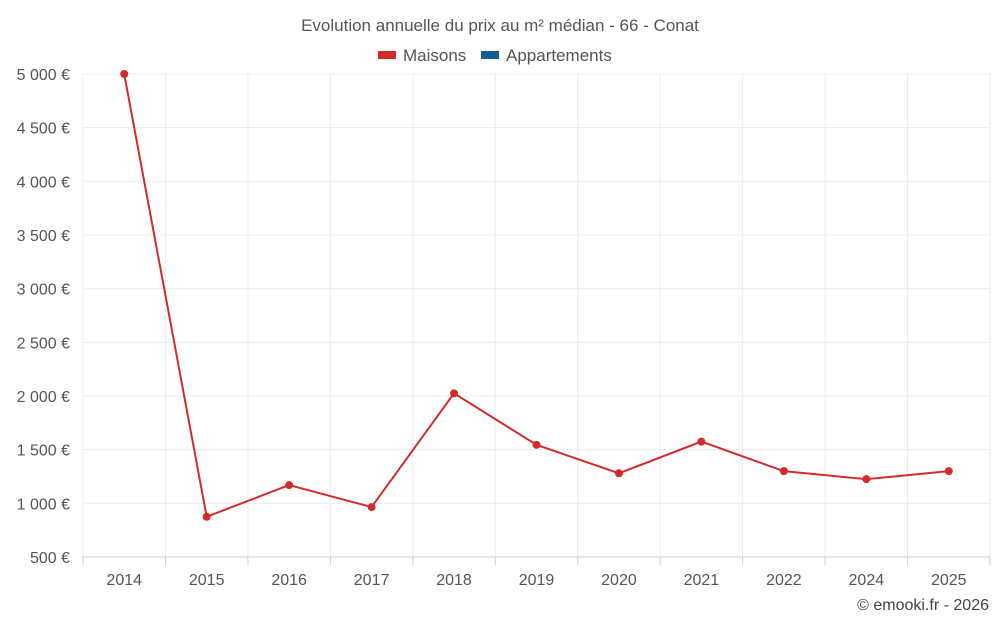  What do you see at coordinates (387, 55) in the screenshot?
I see `legend-swatch-maisons` at bounding box center [387, 55].